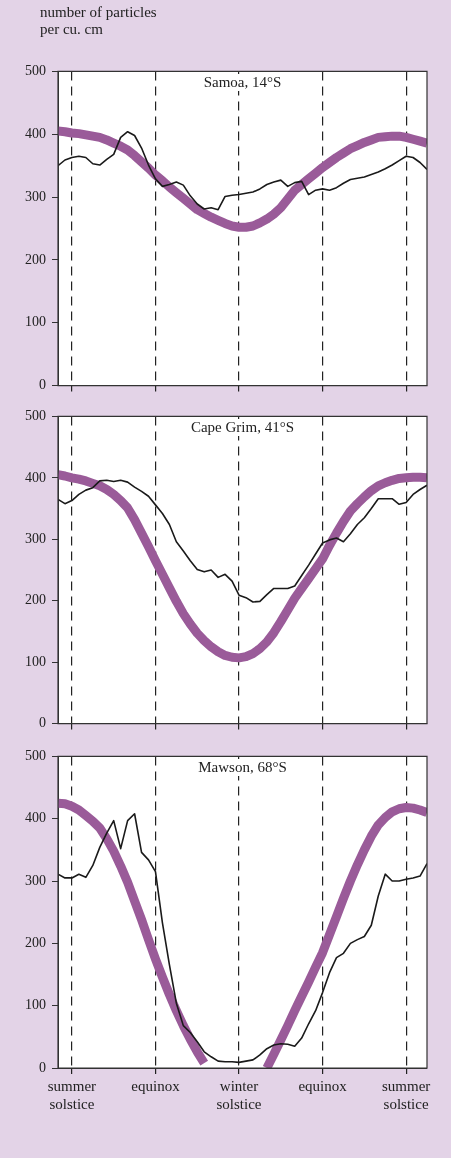 The image size is (451, 1158). What do you see at coordinates (239, 1094) in the screenshot?
I see `x-tick-label: winter solstice` at bounding box center [239, 1094].